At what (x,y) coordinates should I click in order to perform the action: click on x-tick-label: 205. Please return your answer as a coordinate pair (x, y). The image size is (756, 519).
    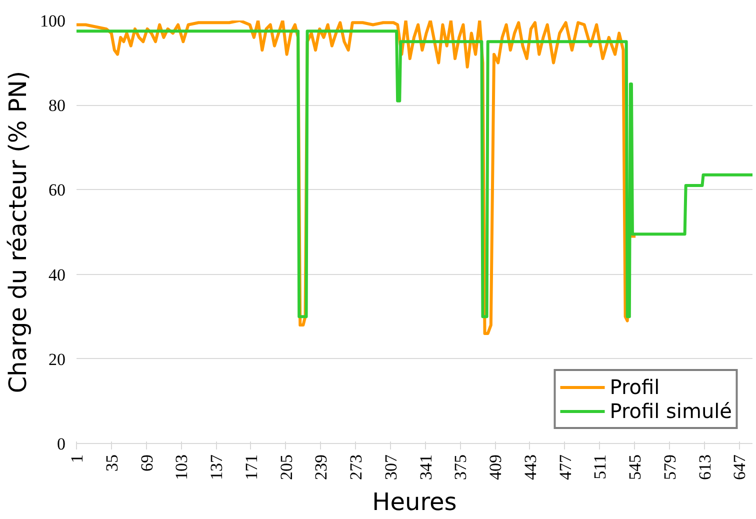
    Looking at the image, I should click on (286, 467).